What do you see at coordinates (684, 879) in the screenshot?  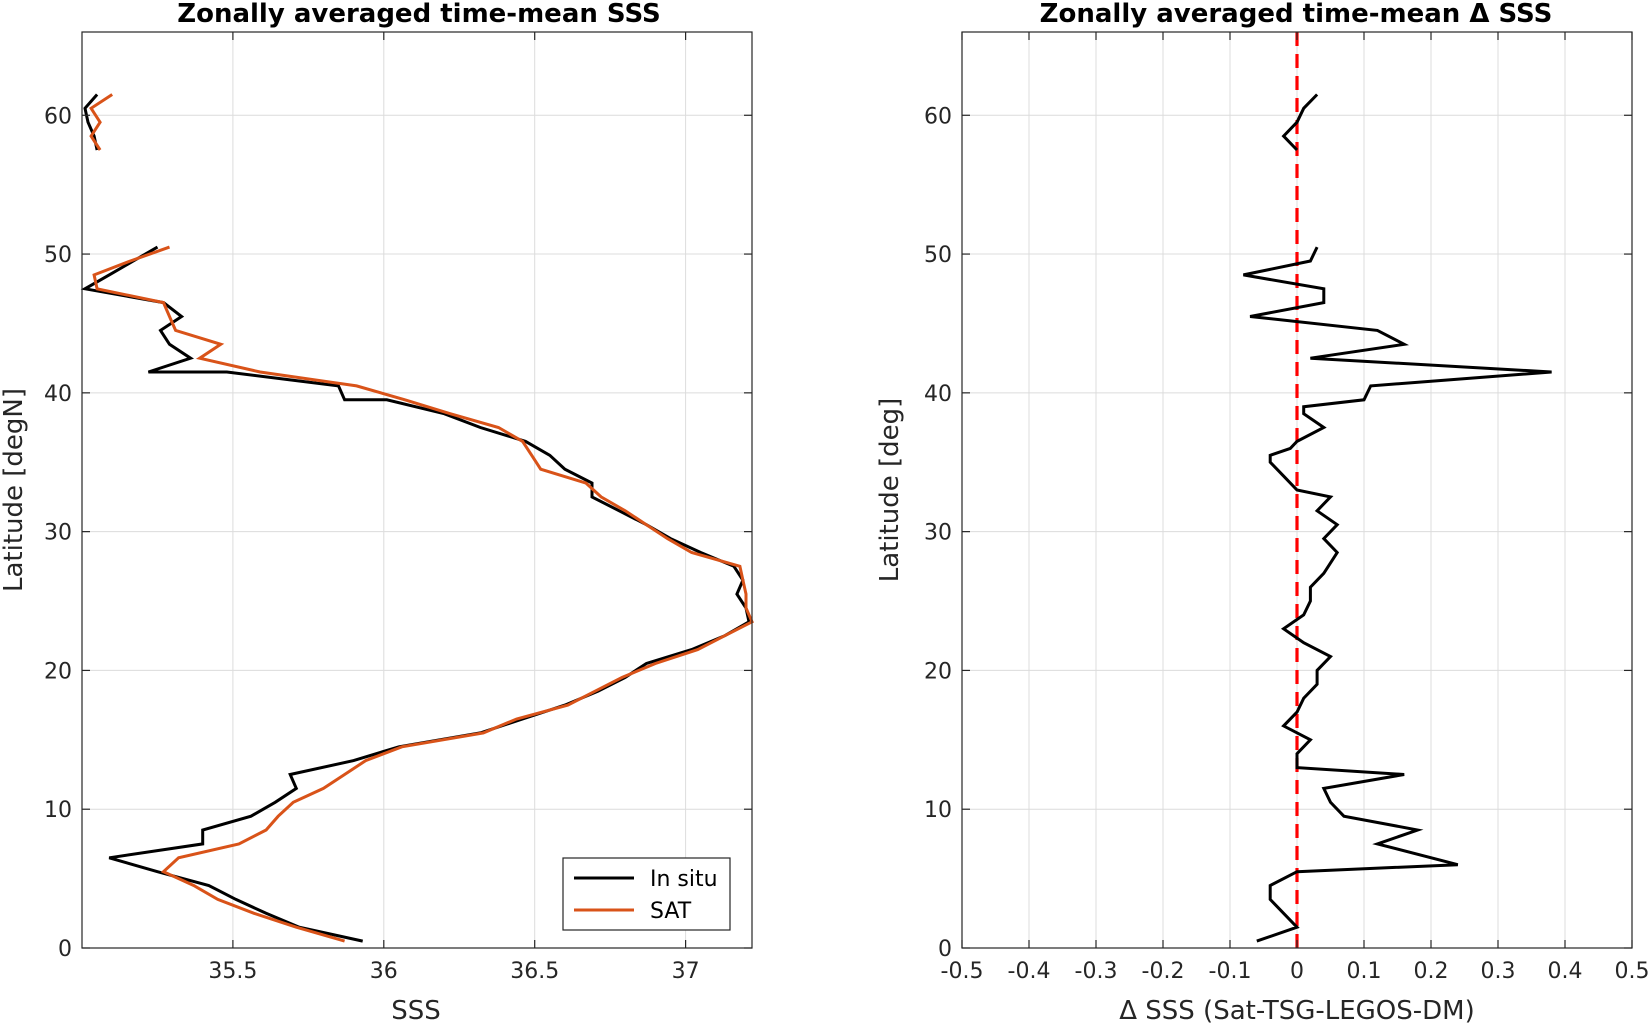 I see `legend-label-in-situ: In situ` at bounding box center [684, 879].